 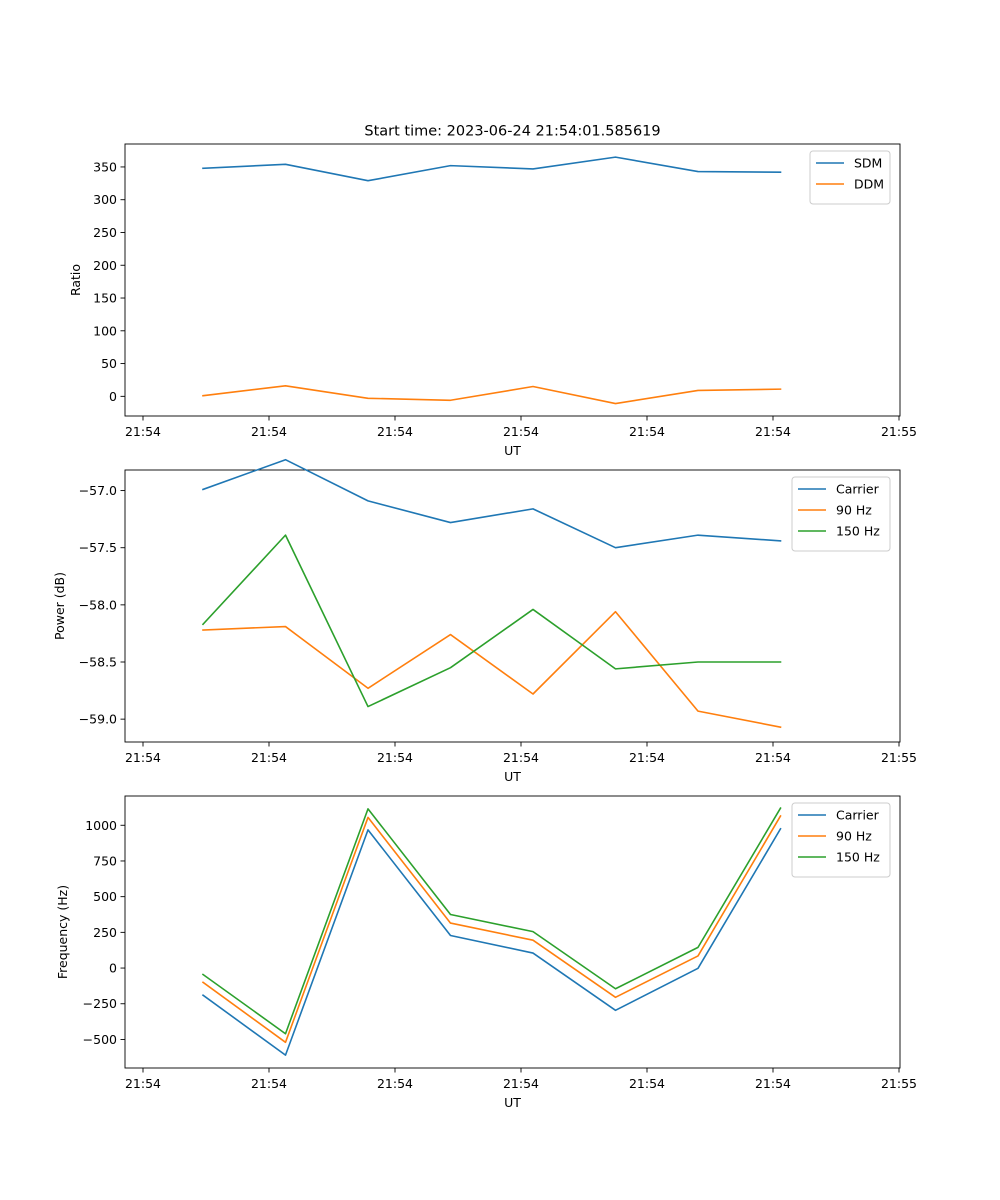 I want to click on power-series-150-hz-line, so click(x=491, y=621).